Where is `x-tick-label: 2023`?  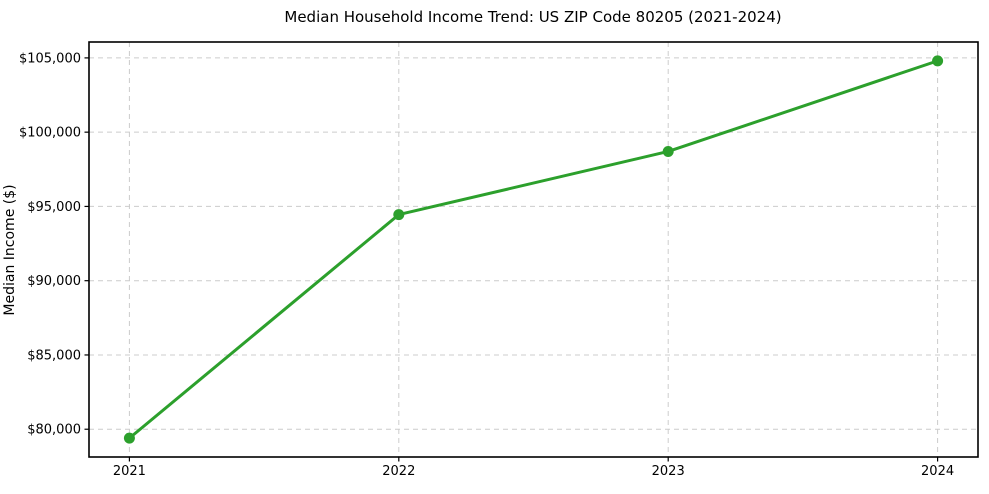
x-tick-label: 2023 is located at coordinates (668, 471).